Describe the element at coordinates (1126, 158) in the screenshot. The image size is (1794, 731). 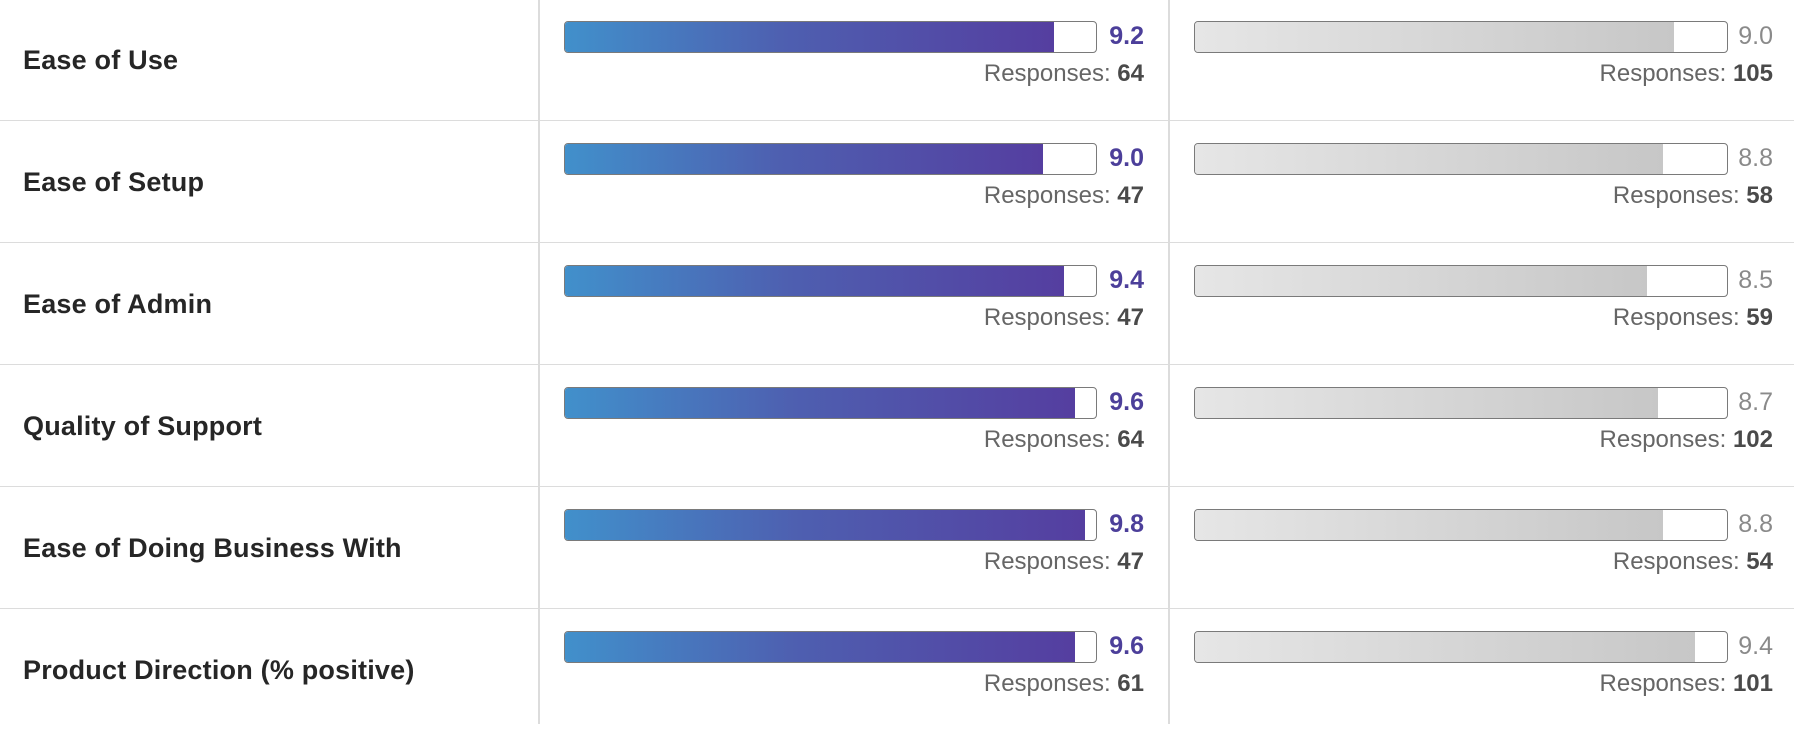
I see `primary-rating-score: 9.0` at that location.